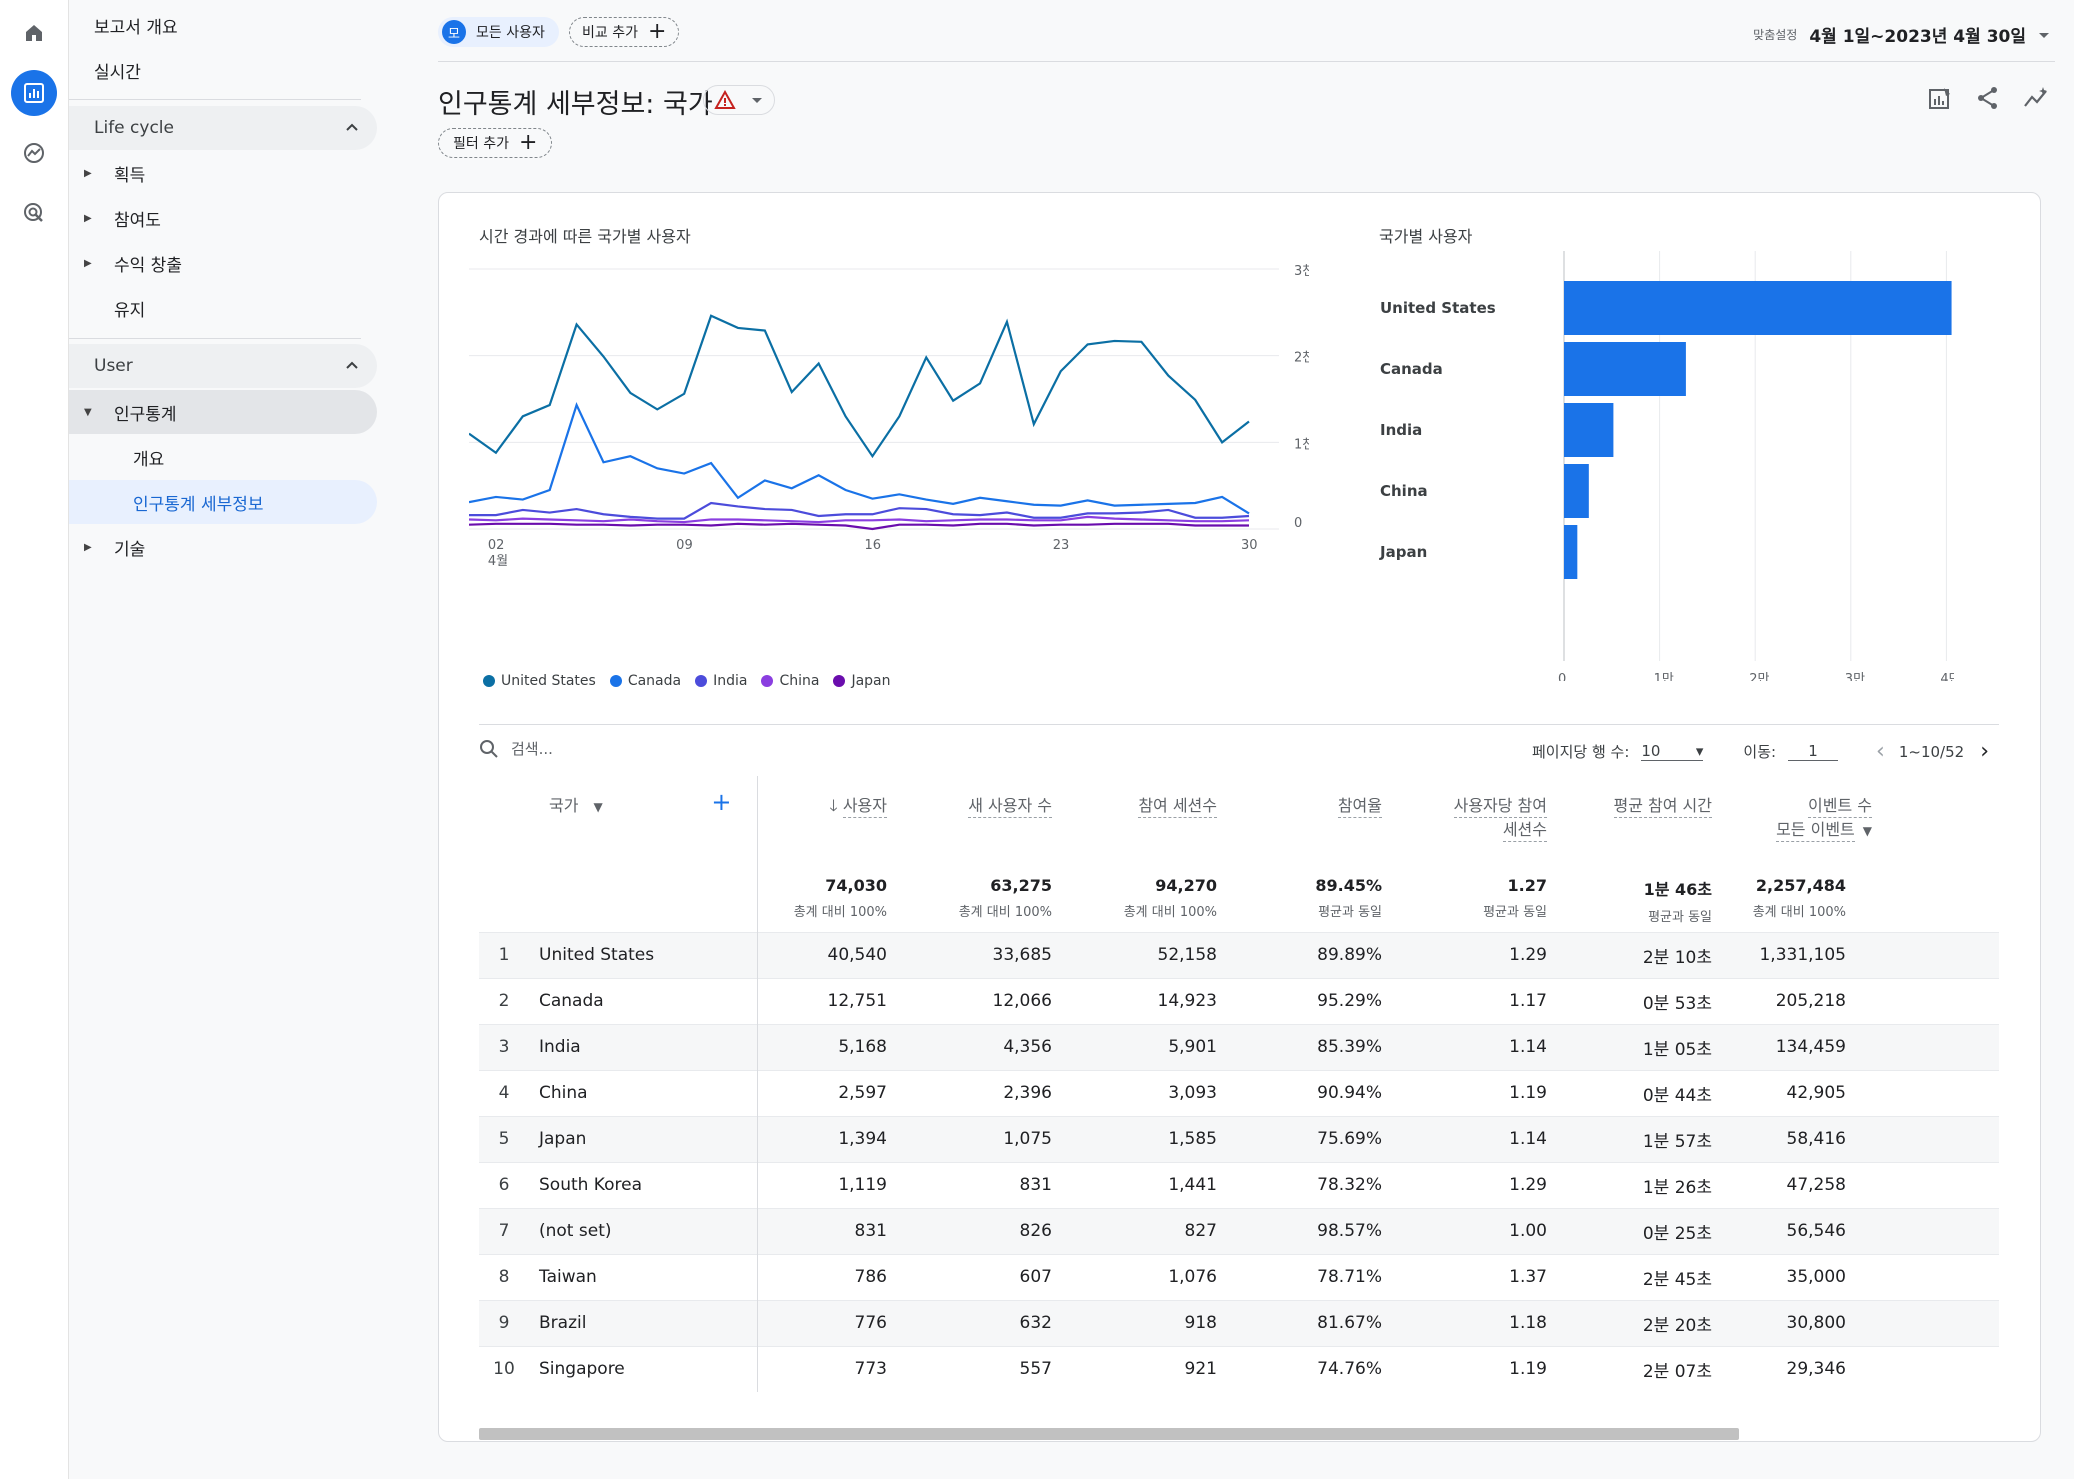 The width and height of the screenshot is (2074, 1479). I want to click on bar-category-label: United States, so click(1438, 308).